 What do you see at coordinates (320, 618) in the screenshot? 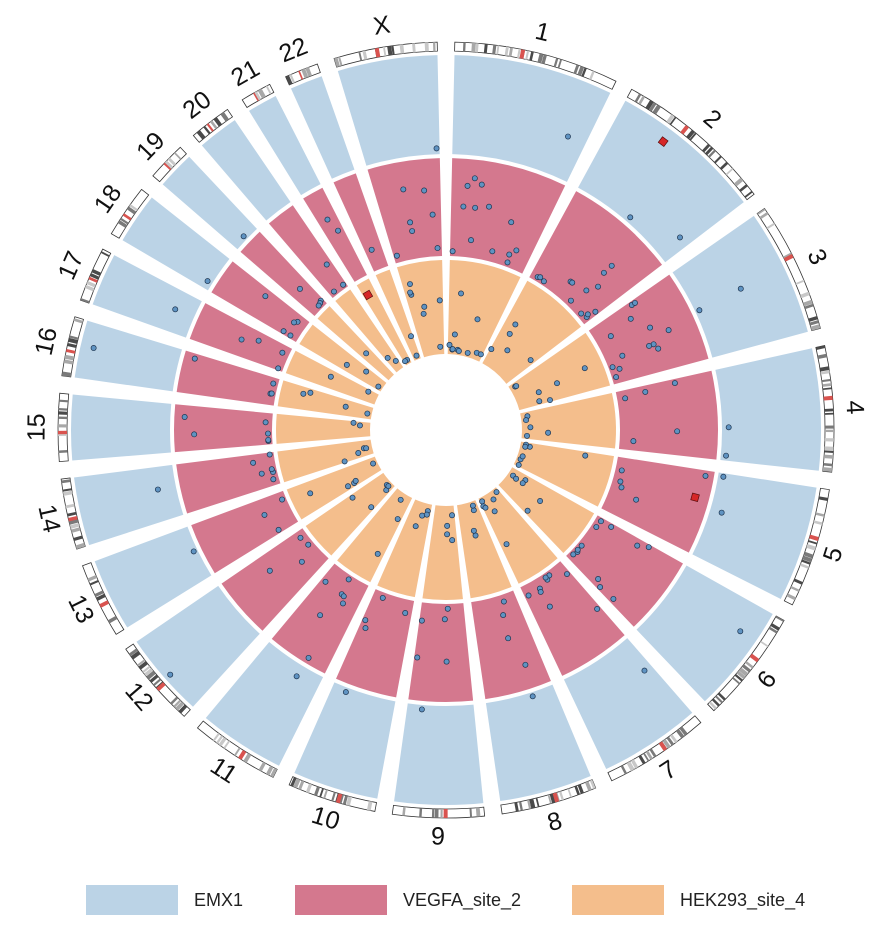
I see `track-vegfa-site-2-chr11` at bounding box center [320, 618].